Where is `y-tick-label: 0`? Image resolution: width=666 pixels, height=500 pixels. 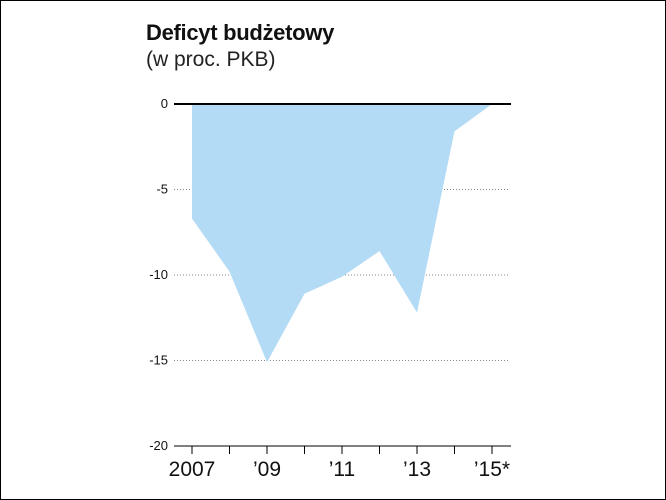 y-tick-label: 0 is located at coordinates (164, 103).